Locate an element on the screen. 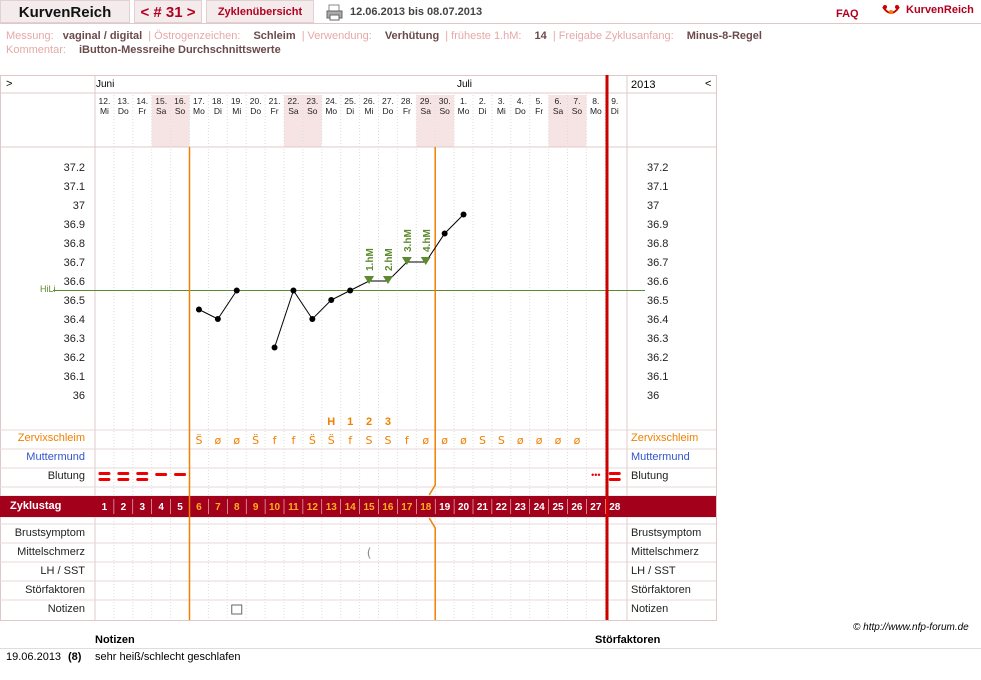 Image resolution: width=981 pixels, height=680 pixels. weekday-label: Fr is located at coordinates (407, 111).